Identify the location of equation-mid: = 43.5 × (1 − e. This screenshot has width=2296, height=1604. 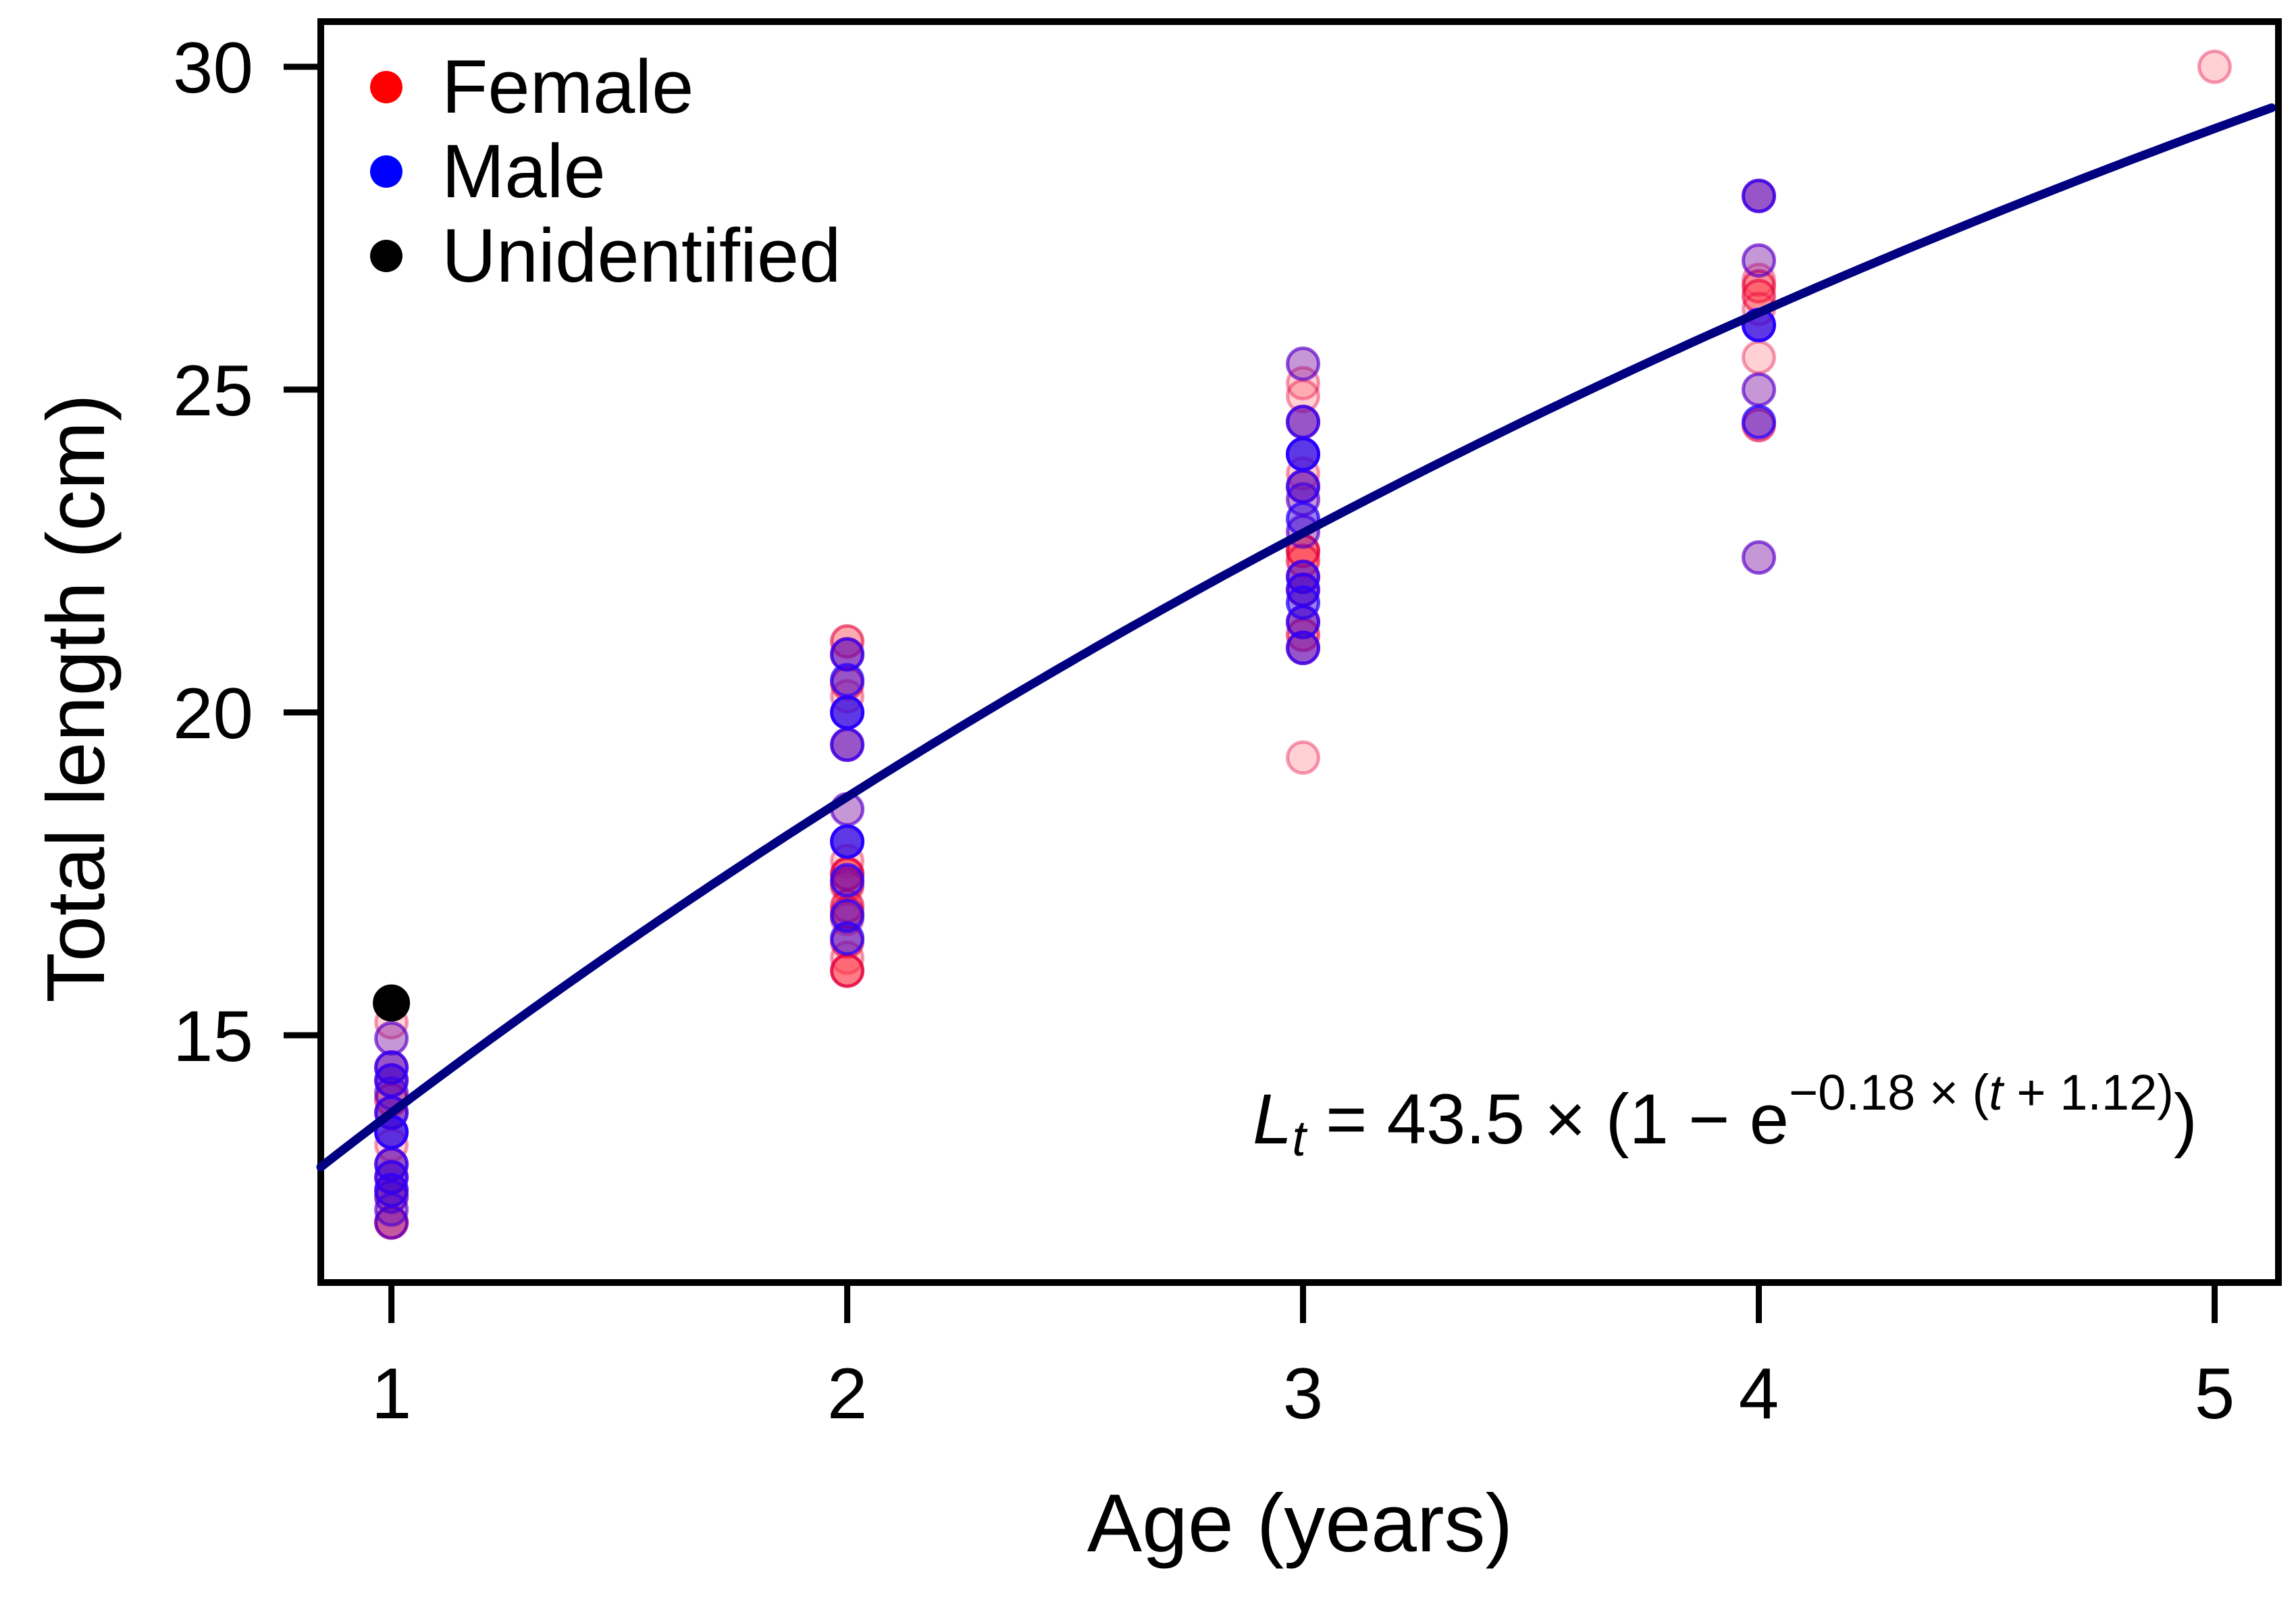
(1548, 1119).